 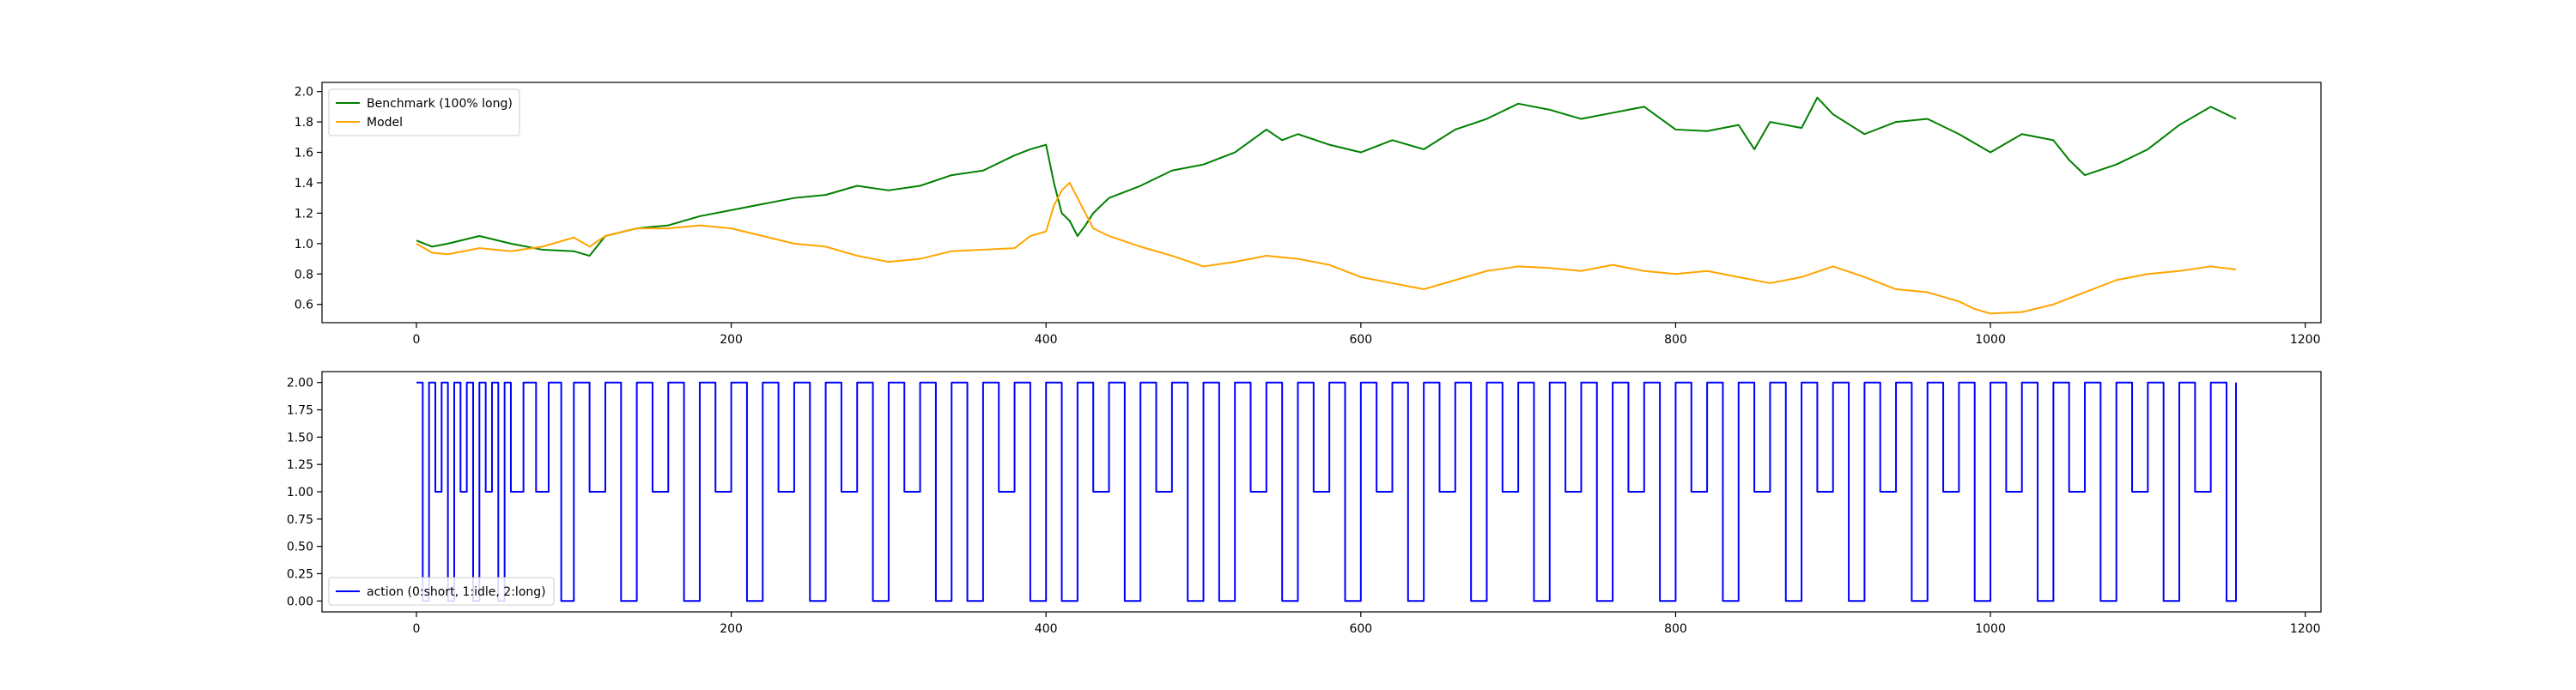 I want to click on y-tick-label: 1.8, so click(x=304, y=123).